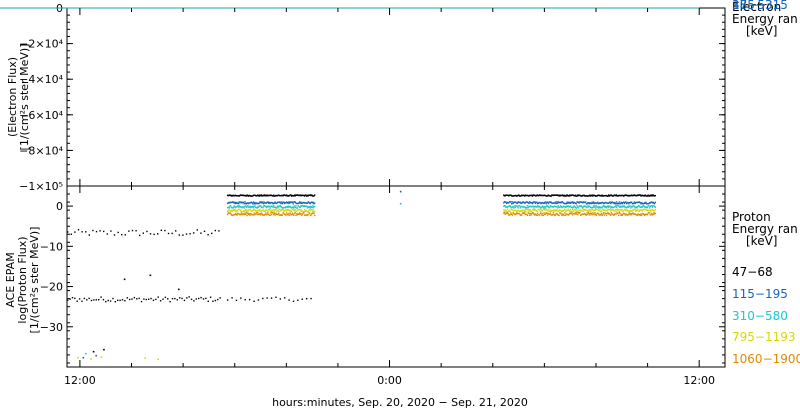 This screenshot has height=410, width=800. I want to click on bottom-legend-entry: 115−195, so click(760, 294).